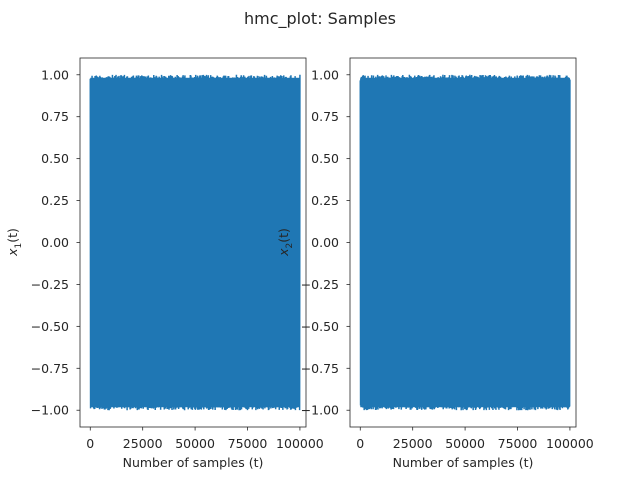 This screenshot has width=640, height=480. What do you see at coordinates (283, 235) in the screenshot?
I see `subplot-2-ylabel-arg: (t)` at bounding box center [283, 235].